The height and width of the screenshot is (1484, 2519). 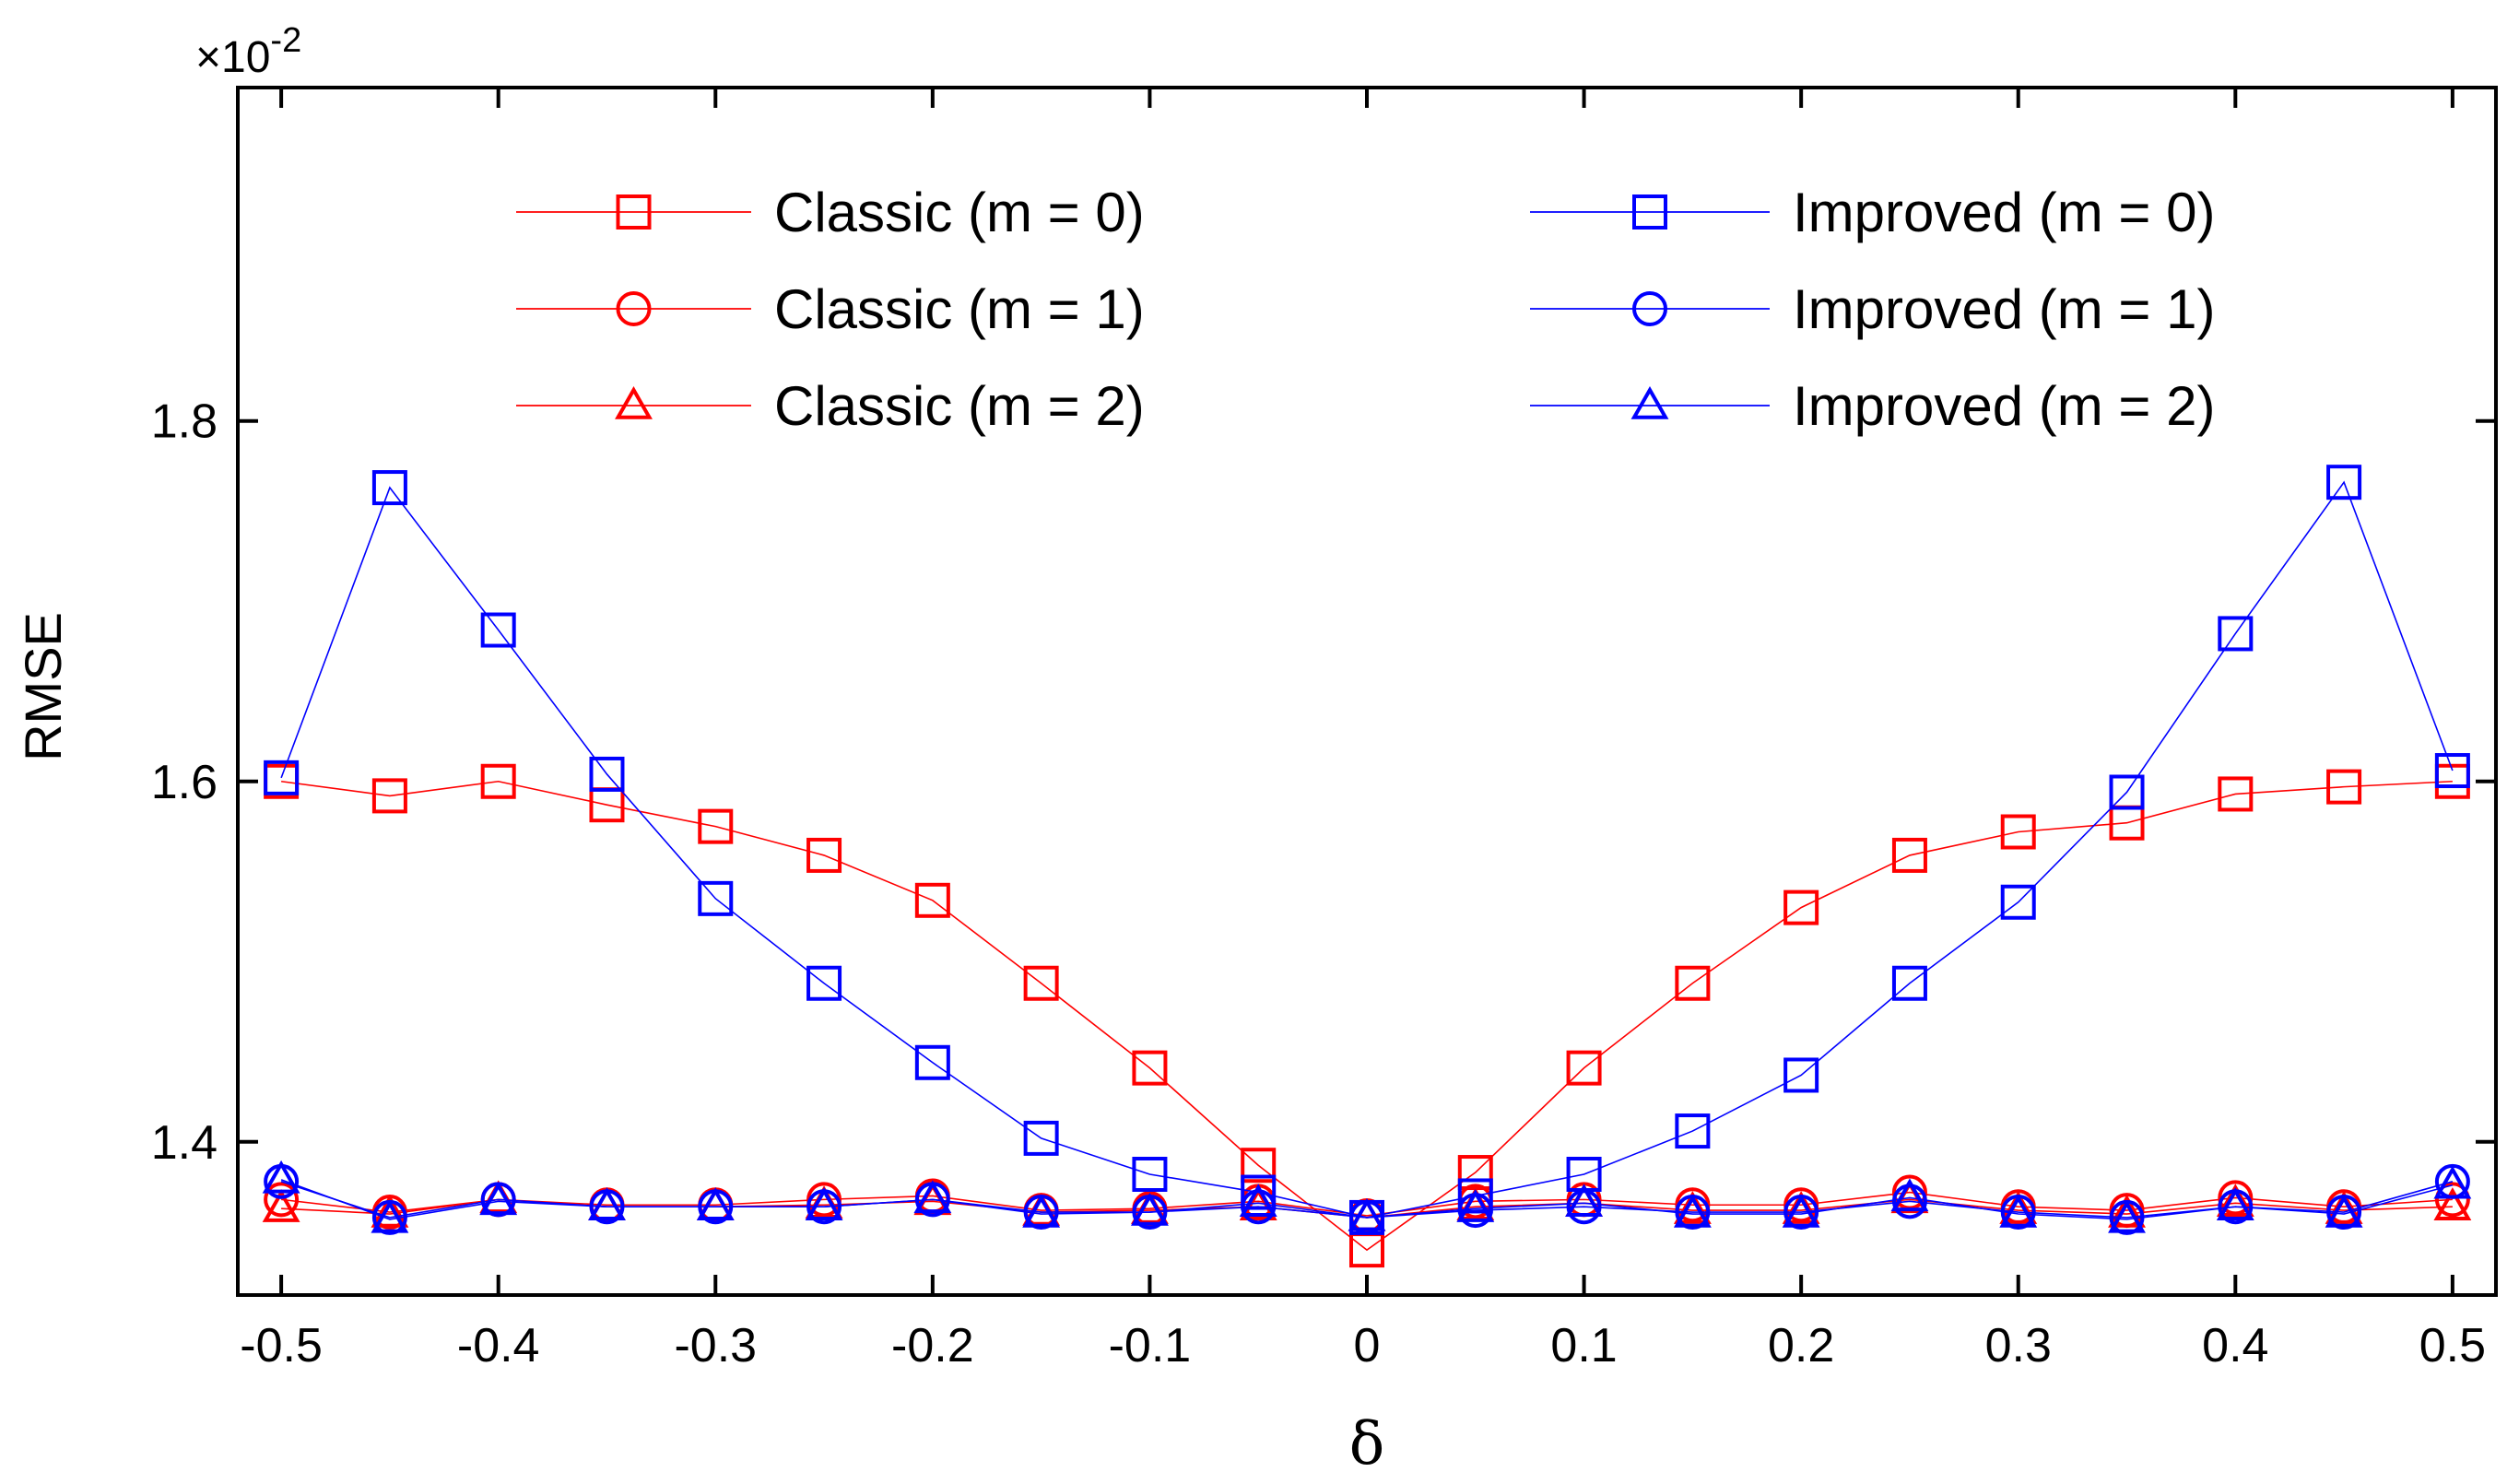 I want to click on x-axis-title: δ, so click(x=1367, y=1444).